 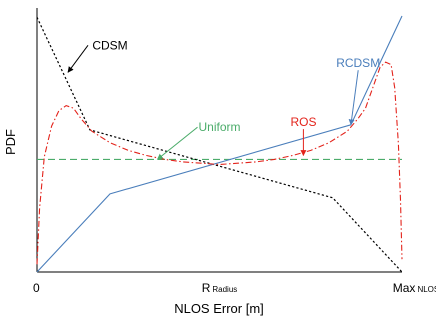 What do you see at coordinates (414, 288) in the screenshot?
I see `x-tick-label-max-nlos: MaxNLOS` at bounding box center [414, 288].